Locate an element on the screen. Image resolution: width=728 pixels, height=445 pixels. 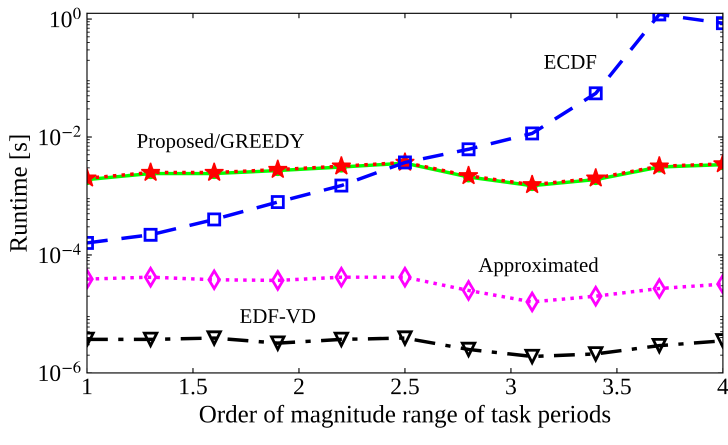
y-tick-label: 10$^{−2}$ is located at coordinates (60, 136).